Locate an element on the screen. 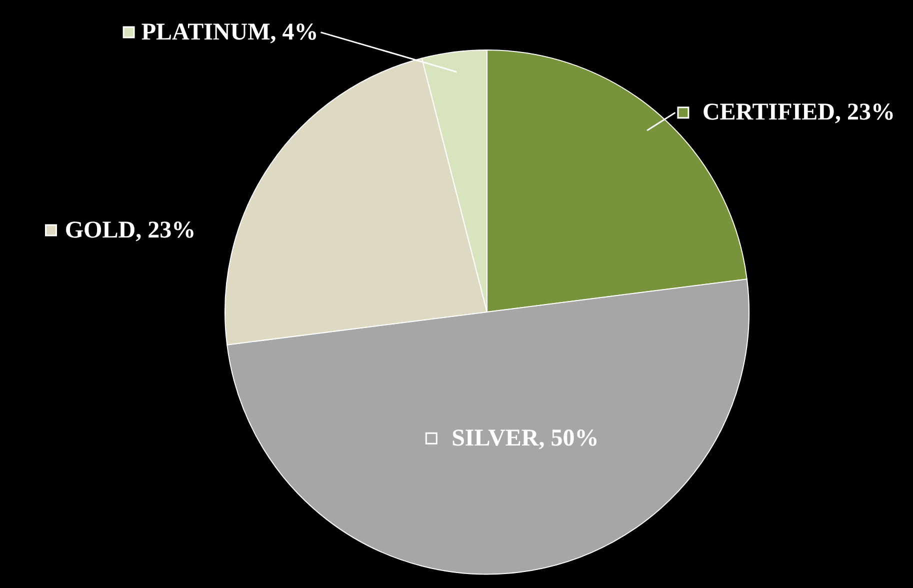 This screenshot has height=588, width=913. legend-label: CERTIFIED, 23% is located at coordinates (798, 113).